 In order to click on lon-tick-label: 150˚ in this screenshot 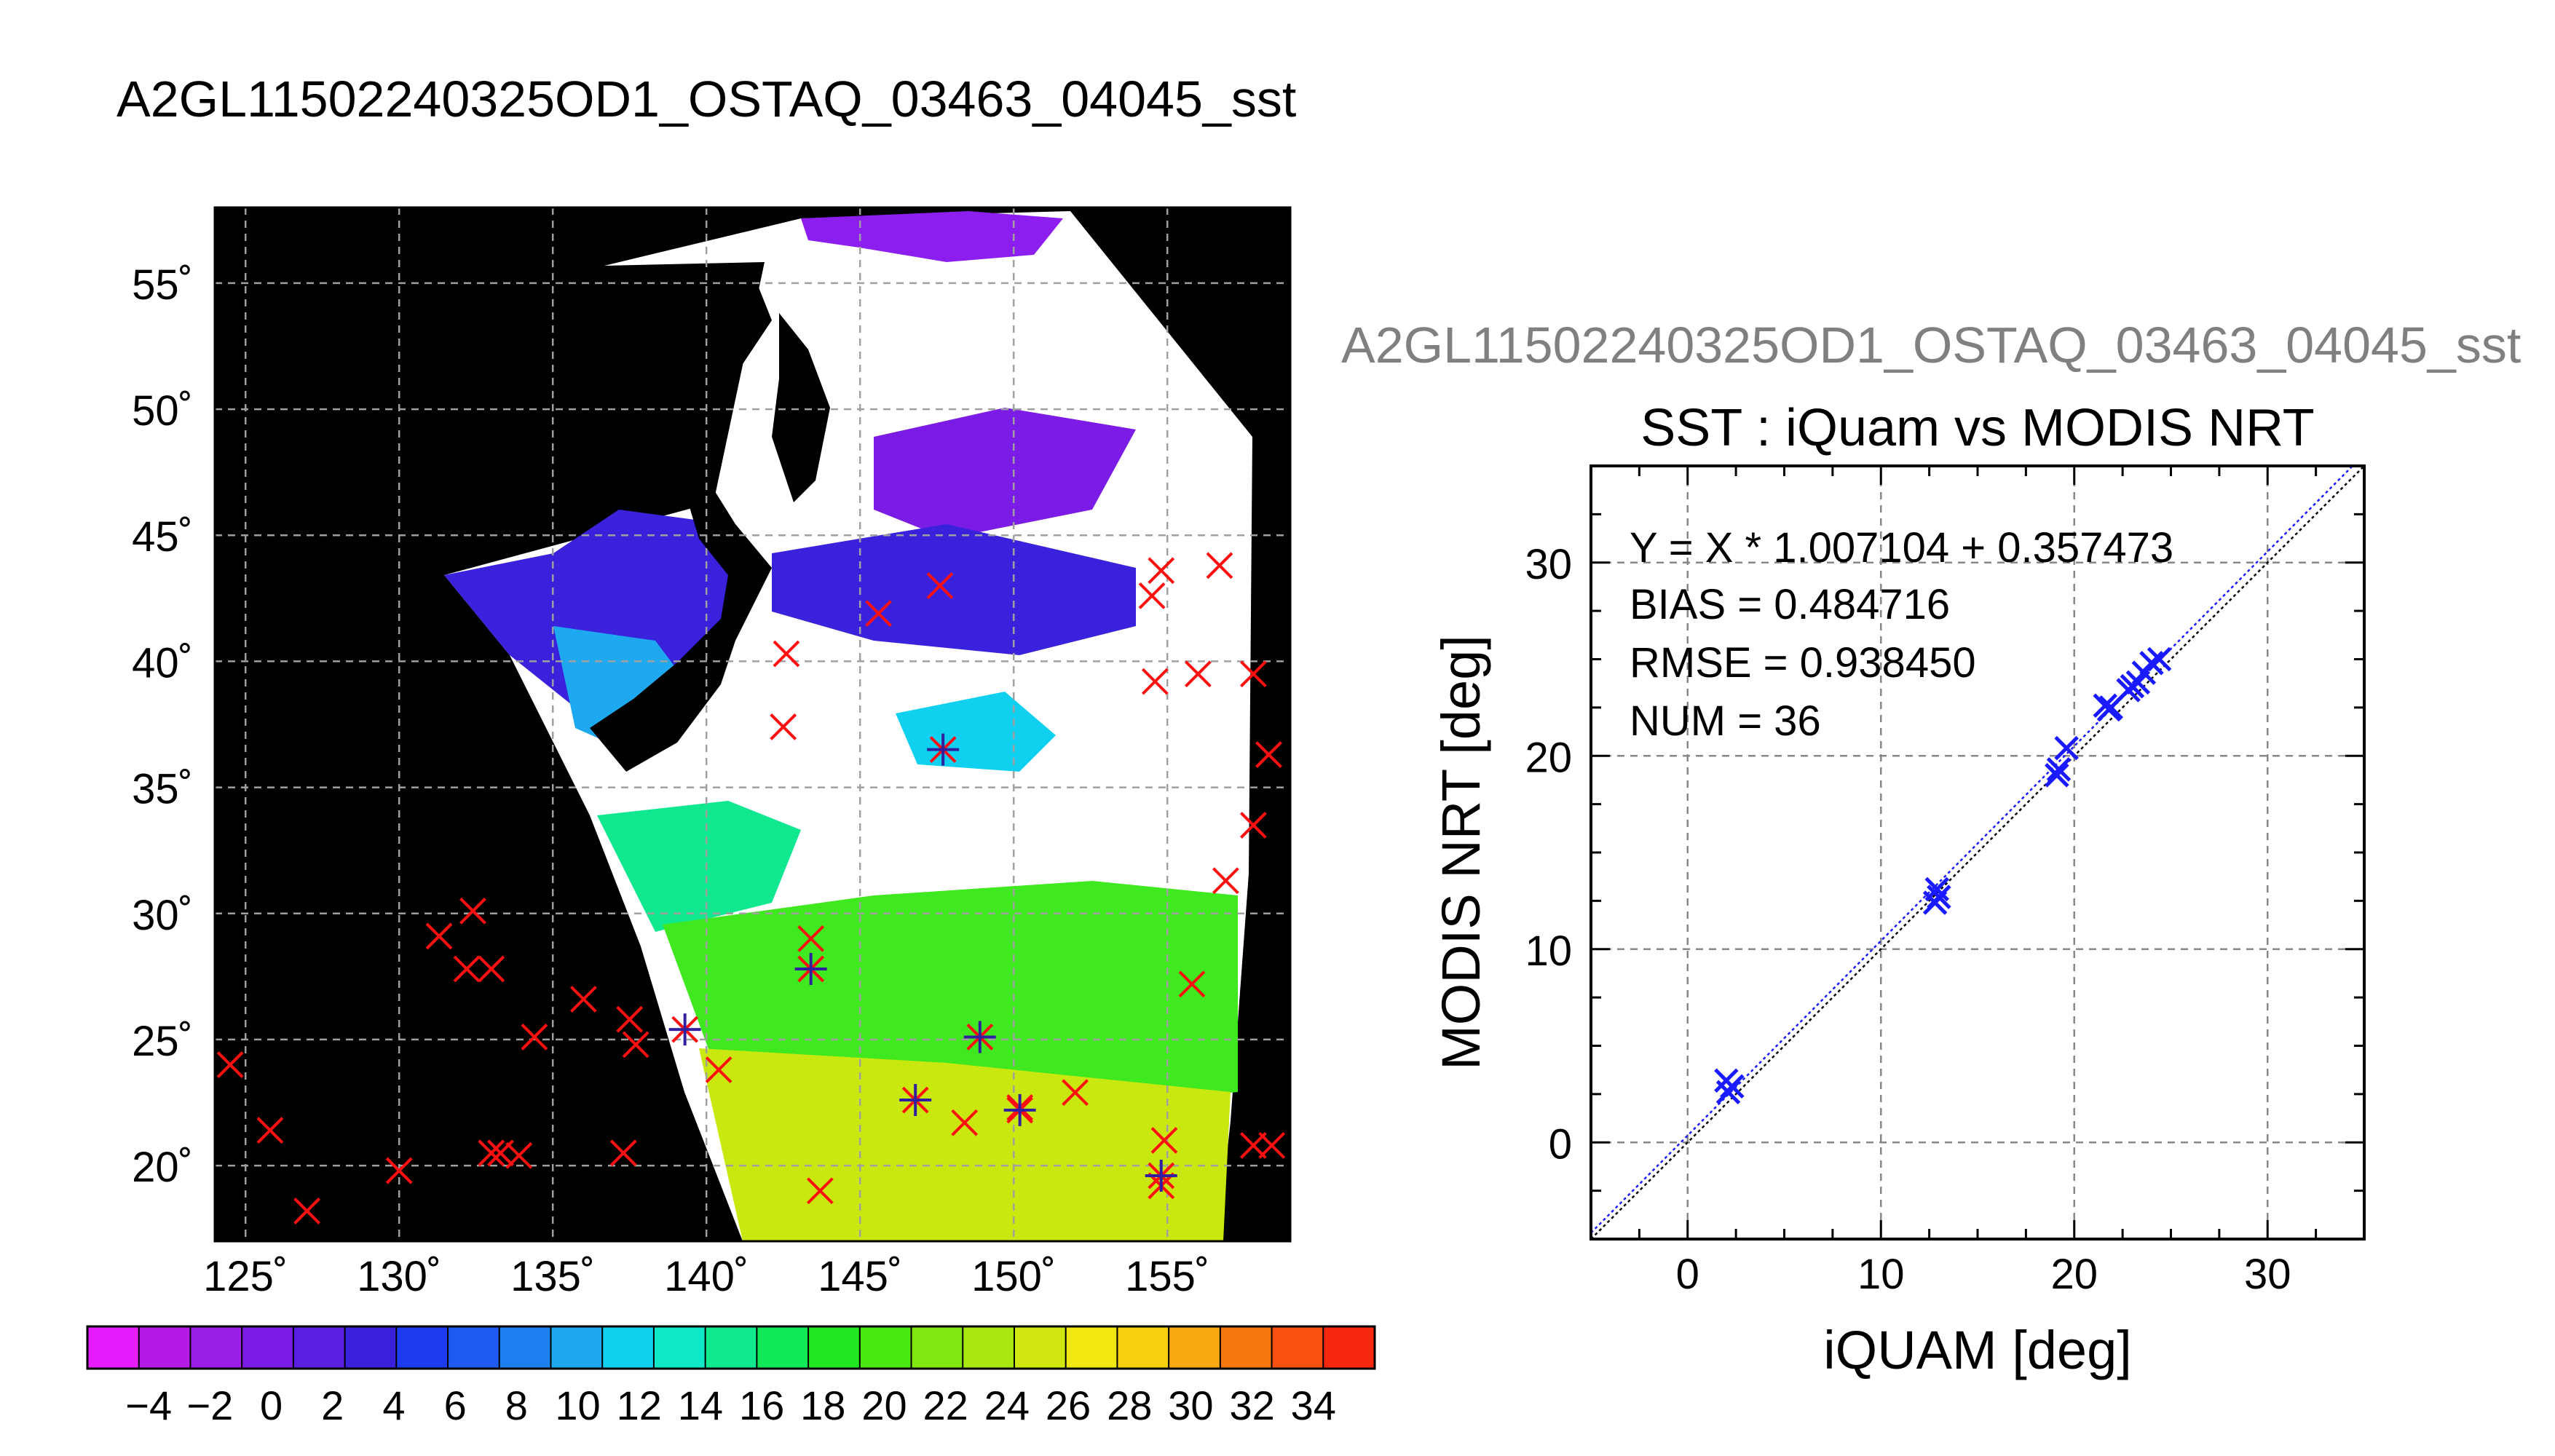, I will do `click(1013, 1276)`.